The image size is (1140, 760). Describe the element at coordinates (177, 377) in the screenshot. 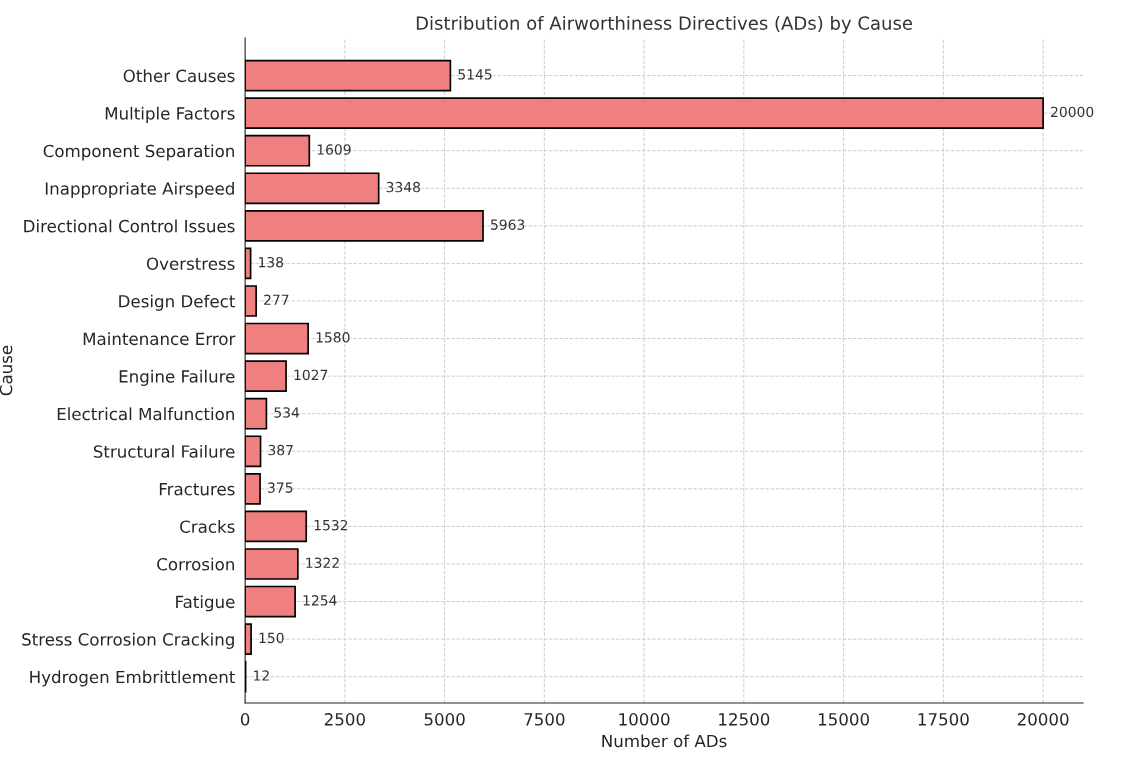

I see `y-tick-label: Engine Failure` at that location.